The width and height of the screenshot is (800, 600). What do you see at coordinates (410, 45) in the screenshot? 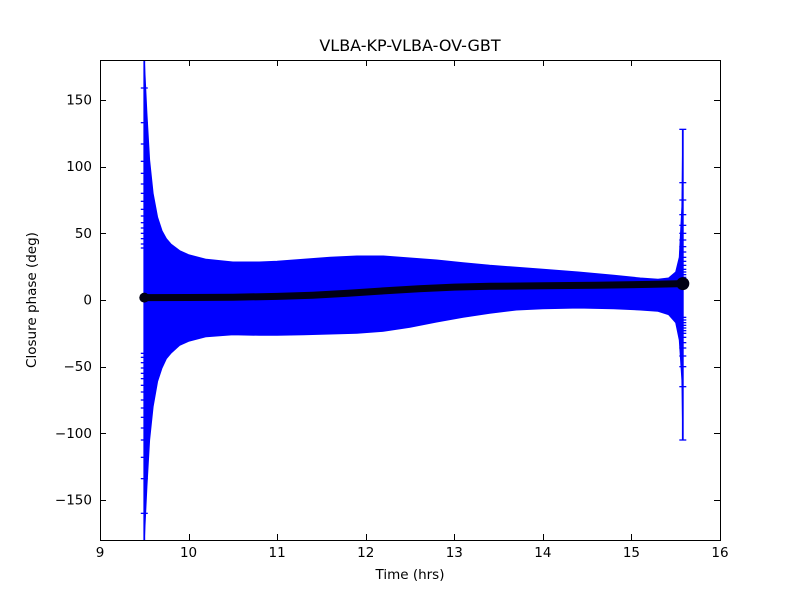
I see `chart-title: VLBA-KP-VLBA-OV-GBT` at bounding box center [410, 45].